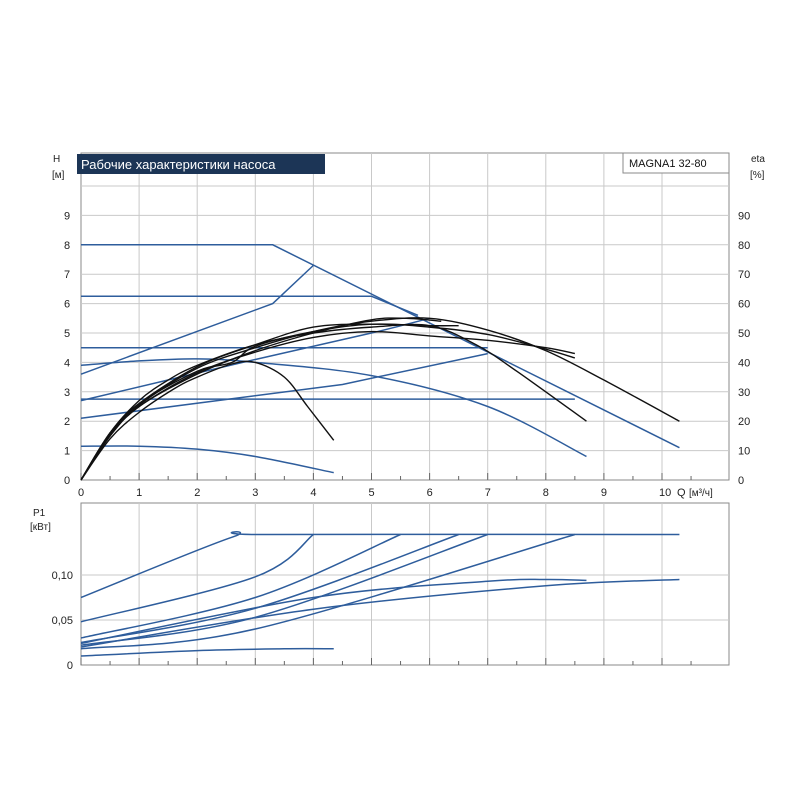  What do you see at coordinates (744, 452) in the screenshot?
I see `y2-tick-label: 10` at bounding box center [744, 452].